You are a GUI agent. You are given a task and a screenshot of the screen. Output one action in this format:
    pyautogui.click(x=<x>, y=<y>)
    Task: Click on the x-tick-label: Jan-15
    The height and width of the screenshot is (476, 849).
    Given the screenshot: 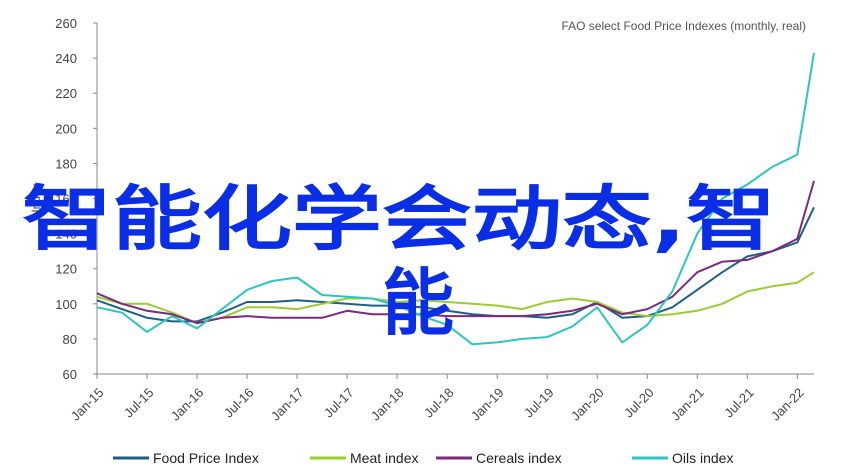 What is the action you would take?
    pyautogui.click(x=87, y=404)
    